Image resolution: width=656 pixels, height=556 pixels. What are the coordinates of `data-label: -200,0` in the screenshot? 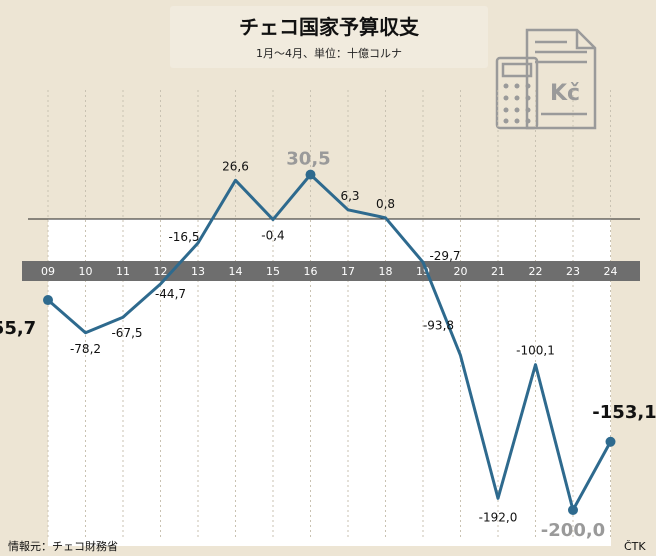 It's located at (573, 530).